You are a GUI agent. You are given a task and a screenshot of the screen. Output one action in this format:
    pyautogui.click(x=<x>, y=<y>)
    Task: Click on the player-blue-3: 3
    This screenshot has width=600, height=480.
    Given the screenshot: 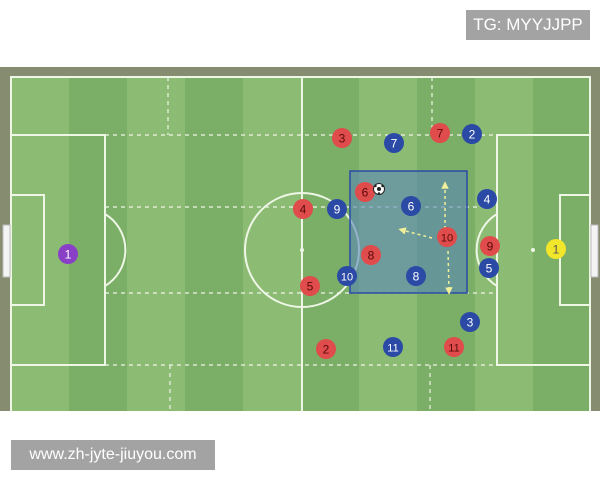 What is the action you would take?
    pyautogui.click(x=470, y=322)
    